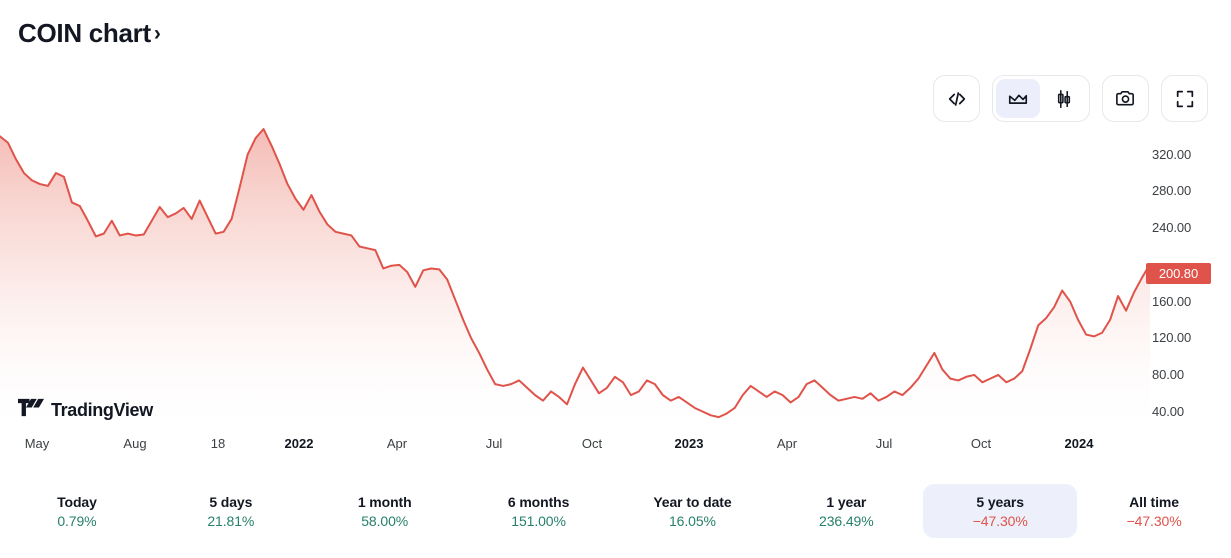 The width and height of the screenshot is (1231, 558). I want to click on page-title: COIN chart, so click(84, 33).